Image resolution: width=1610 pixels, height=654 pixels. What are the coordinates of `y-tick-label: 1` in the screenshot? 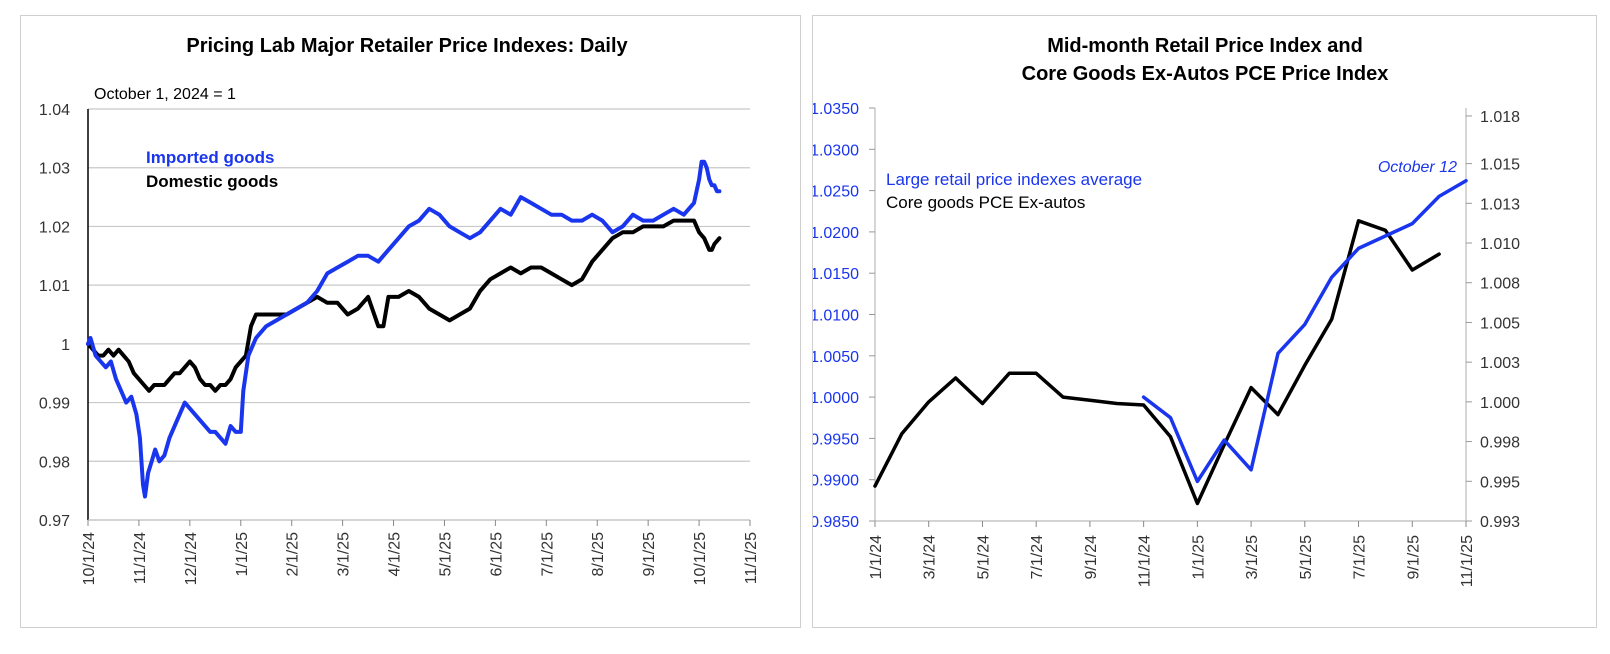 It's located at (65, 345).